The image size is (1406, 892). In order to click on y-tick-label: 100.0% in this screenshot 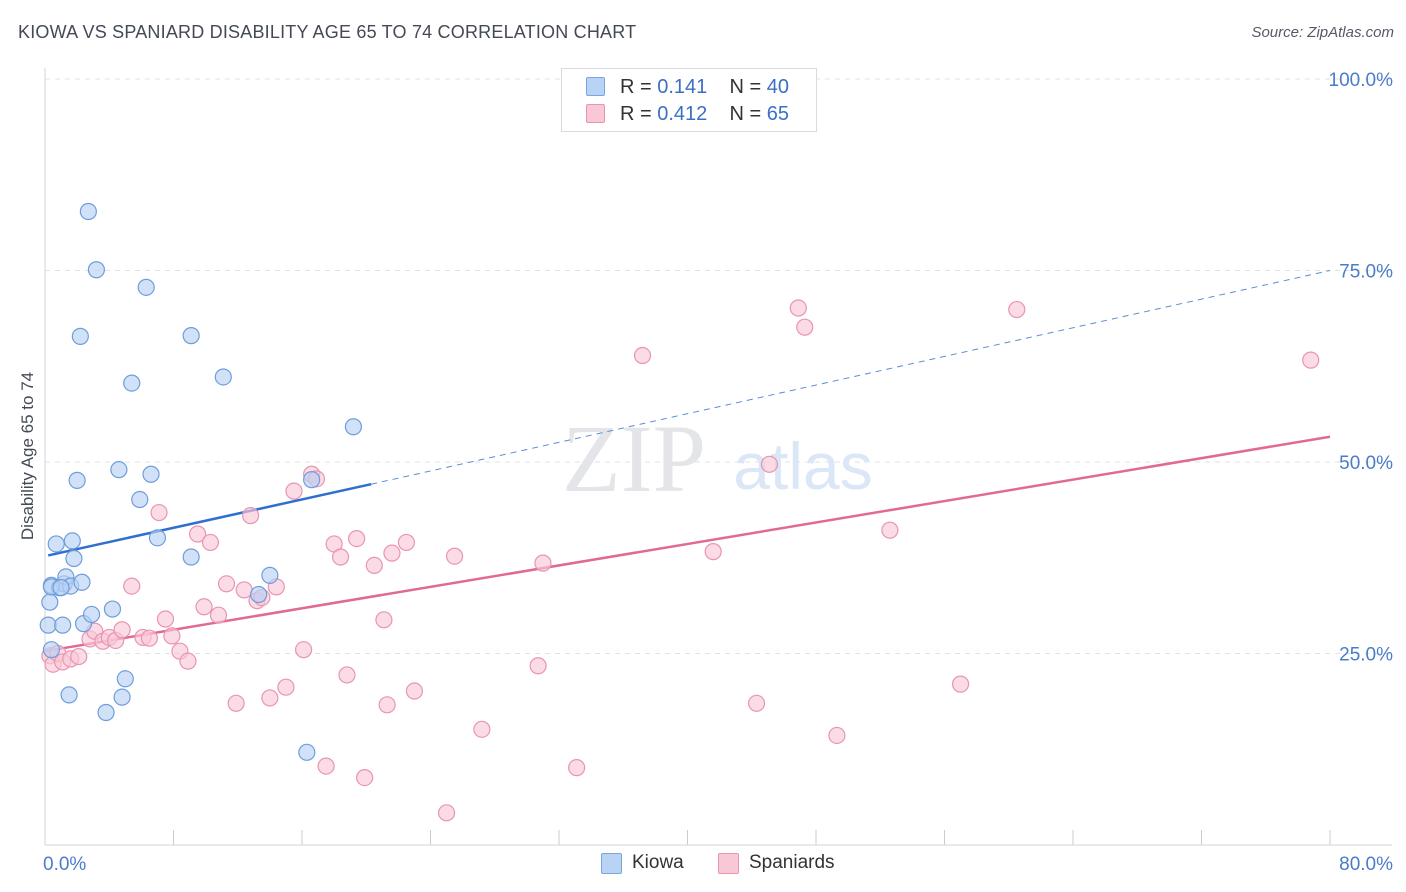, I will do `click(1361, 80)`.